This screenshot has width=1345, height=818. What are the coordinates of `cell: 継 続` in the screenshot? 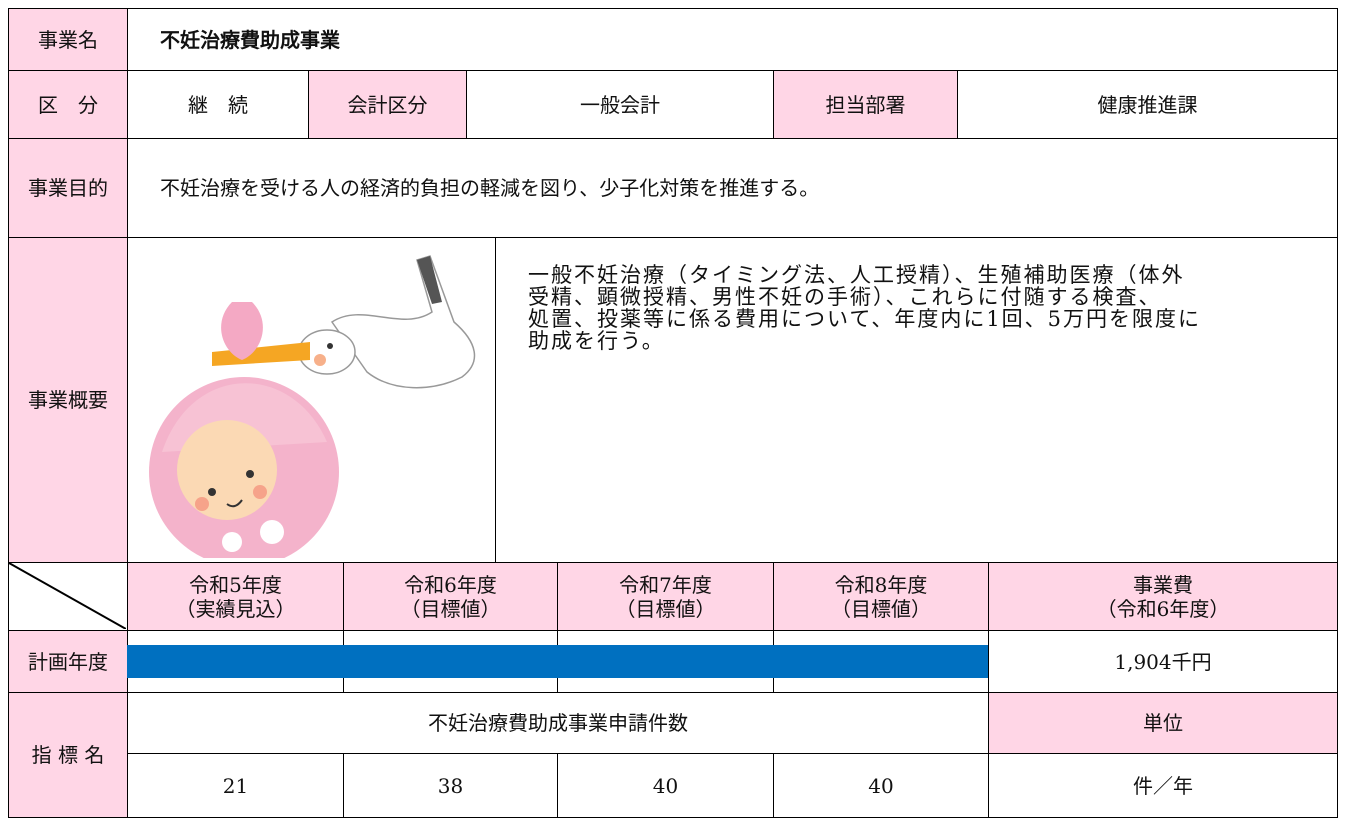 It's located at (218, 104).